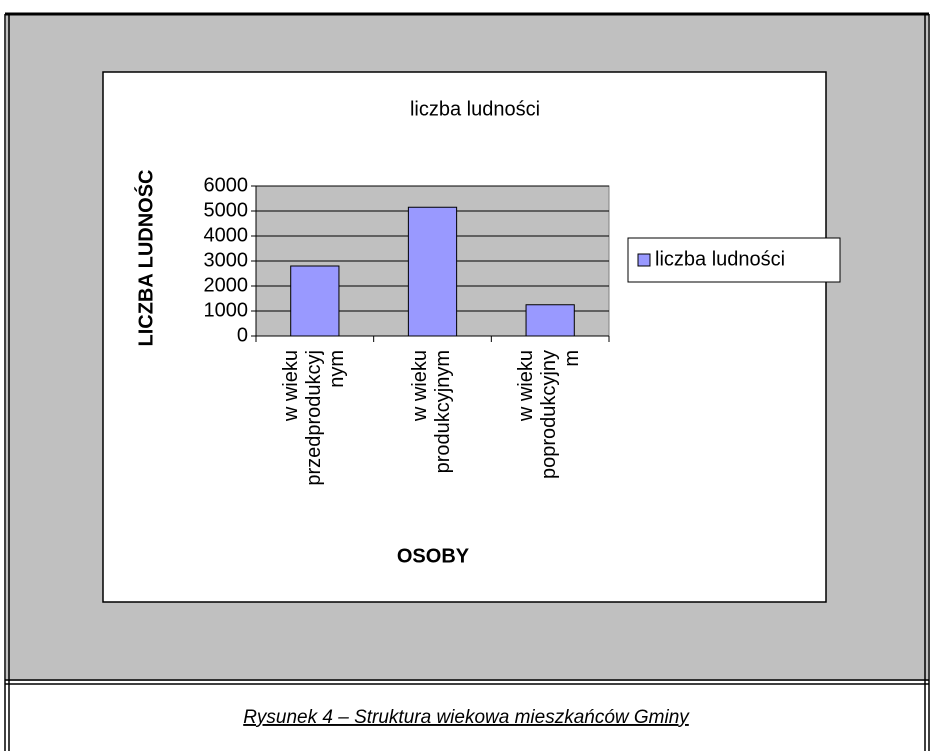 This screenshot has width=931, height=751. What do you see at coordinates (226, 235) in the screenshot?
I see `y-tick-label: 4000` at bounding box center [226, 235].